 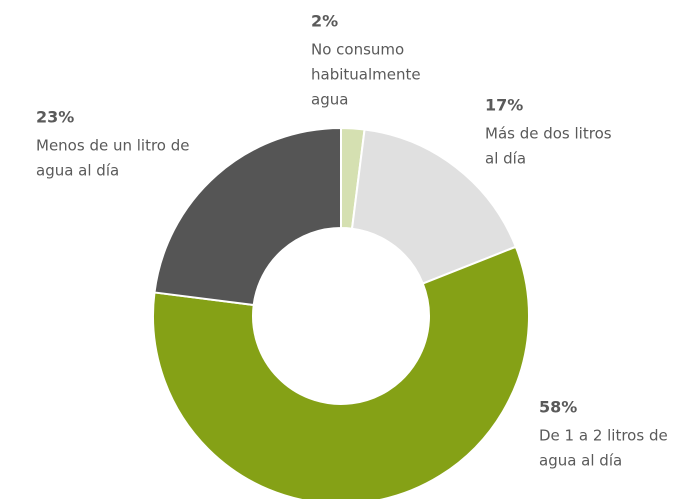 What do you see at coordinates (603, 436) in the screenshot?
I see `category-label: De 1 a 2 litros de` at bounding box center [603, 436].